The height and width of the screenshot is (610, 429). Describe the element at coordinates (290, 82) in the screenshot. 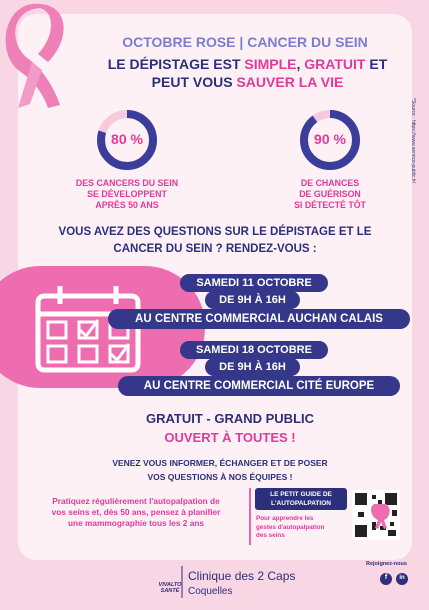

I see `headline-emphasis: SAUVER LA VIE` at that location.